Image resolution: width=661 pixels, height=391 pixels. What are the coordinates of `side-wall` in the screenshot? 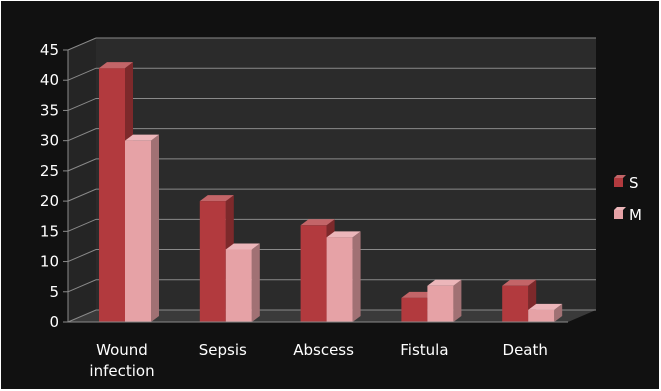 It's located at (82, 180).